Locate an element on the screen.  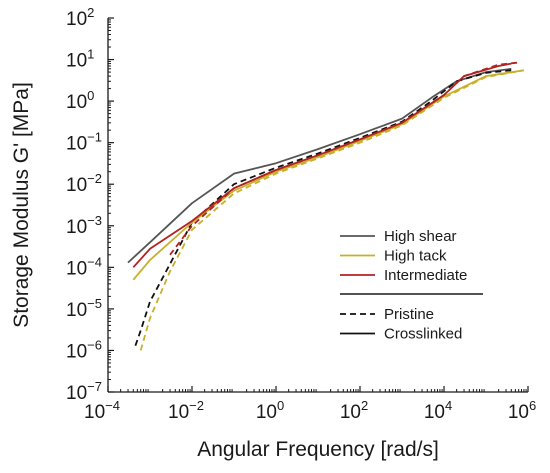
x-tick-label: 10⁴ is located at coordinates (438, 410).